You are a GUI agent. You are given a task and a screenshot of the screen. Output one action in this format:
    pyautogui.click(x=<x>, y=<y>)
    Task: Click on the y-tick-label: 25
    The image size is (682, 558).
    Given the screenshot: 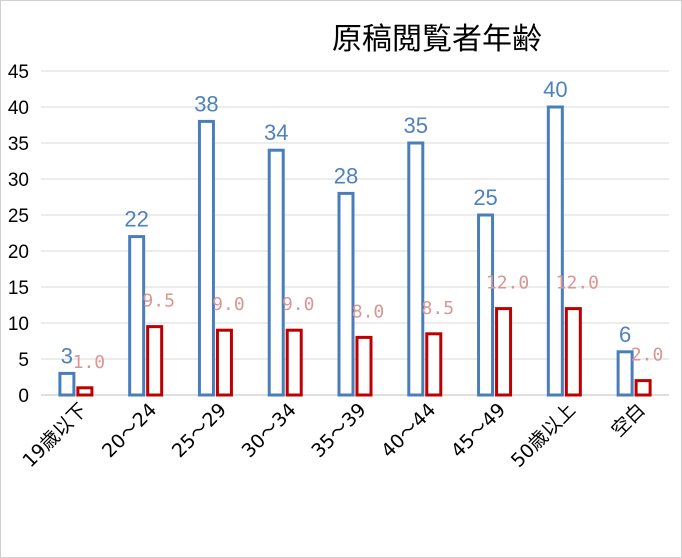 What is the action you would take?
    pyautogui.click(x=18, y=216)
    